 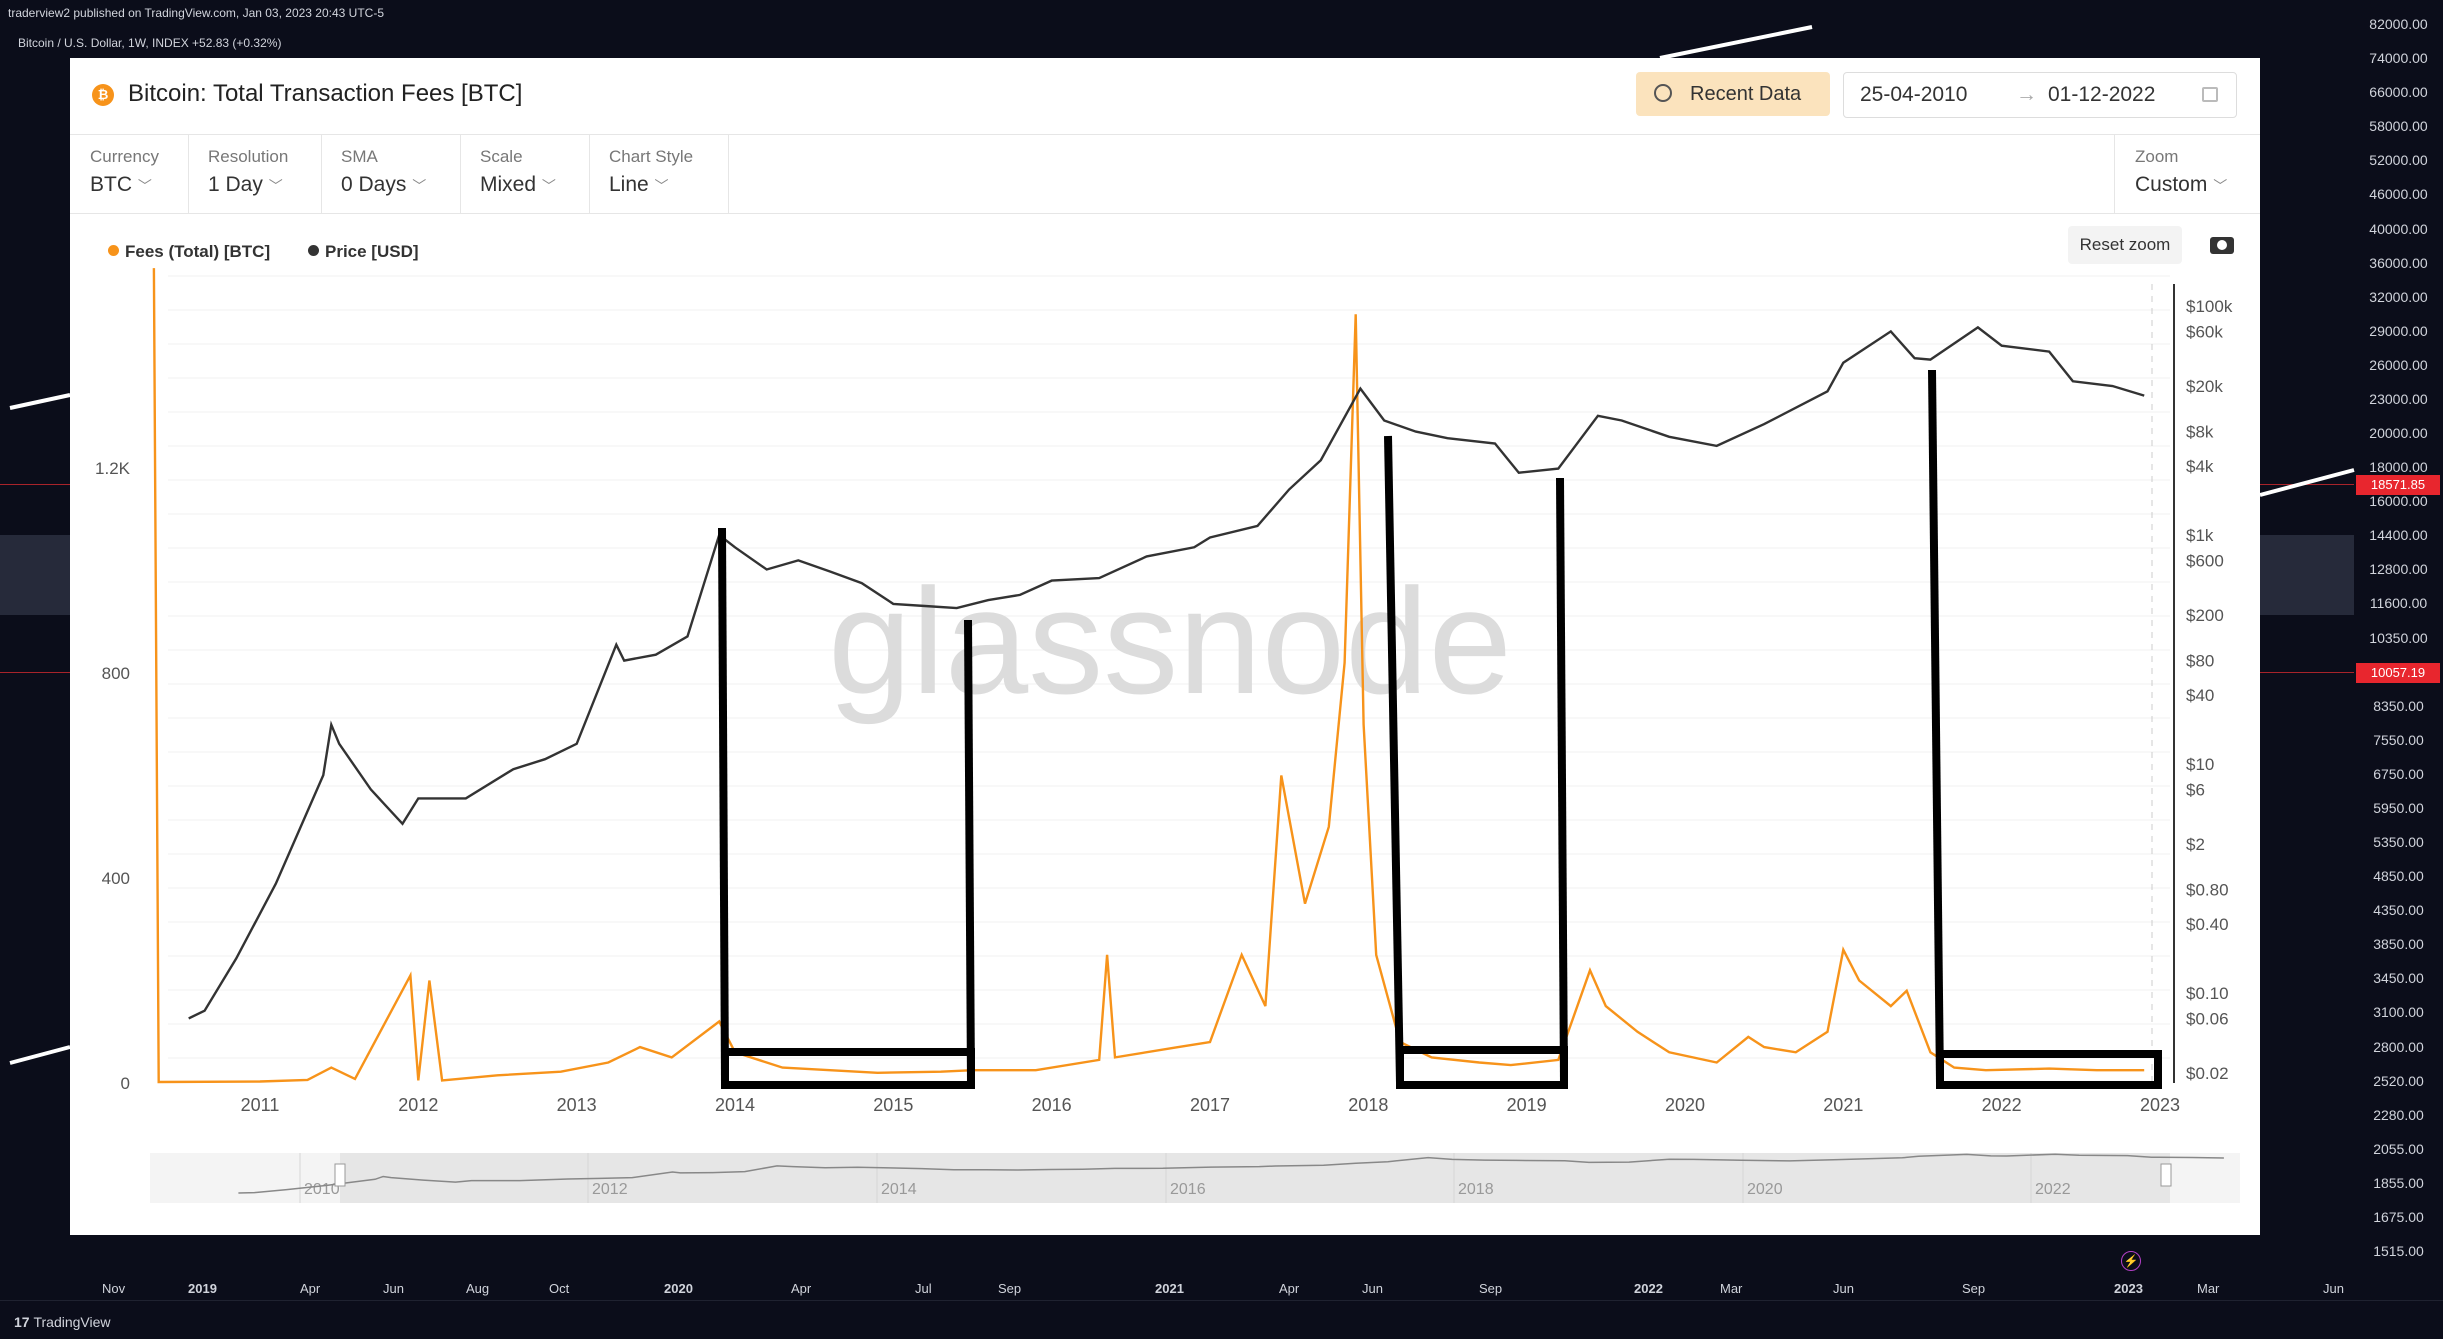 What do you see at coordinates (2207, 1073) in the screenshot?
I see `right-axis-tick: $0.02` at bounding box center [2207, 1073].